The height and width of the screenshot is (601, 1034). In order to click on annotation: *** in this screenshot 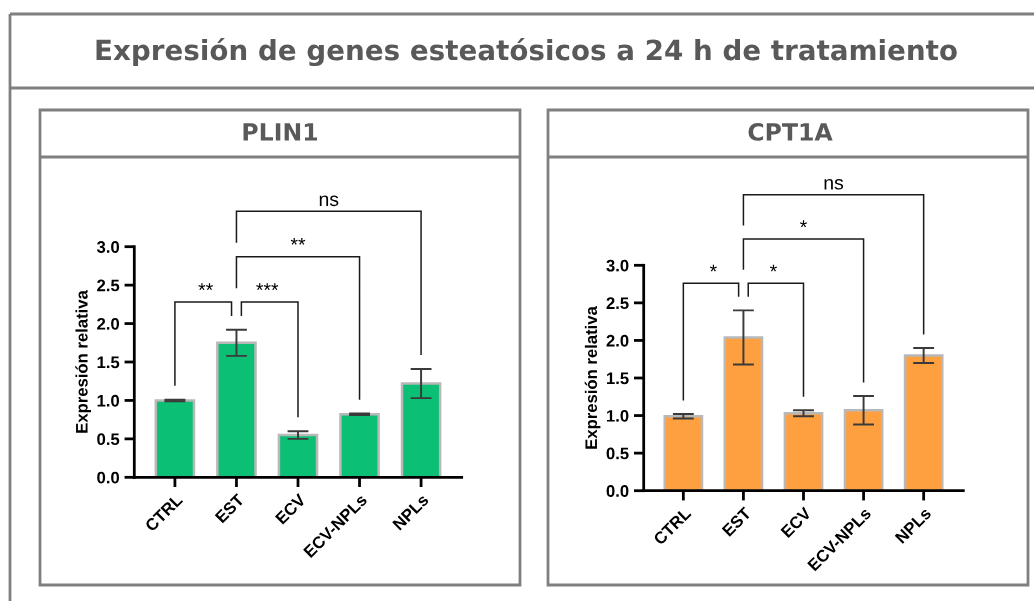, I will do `click(267, 287)`.